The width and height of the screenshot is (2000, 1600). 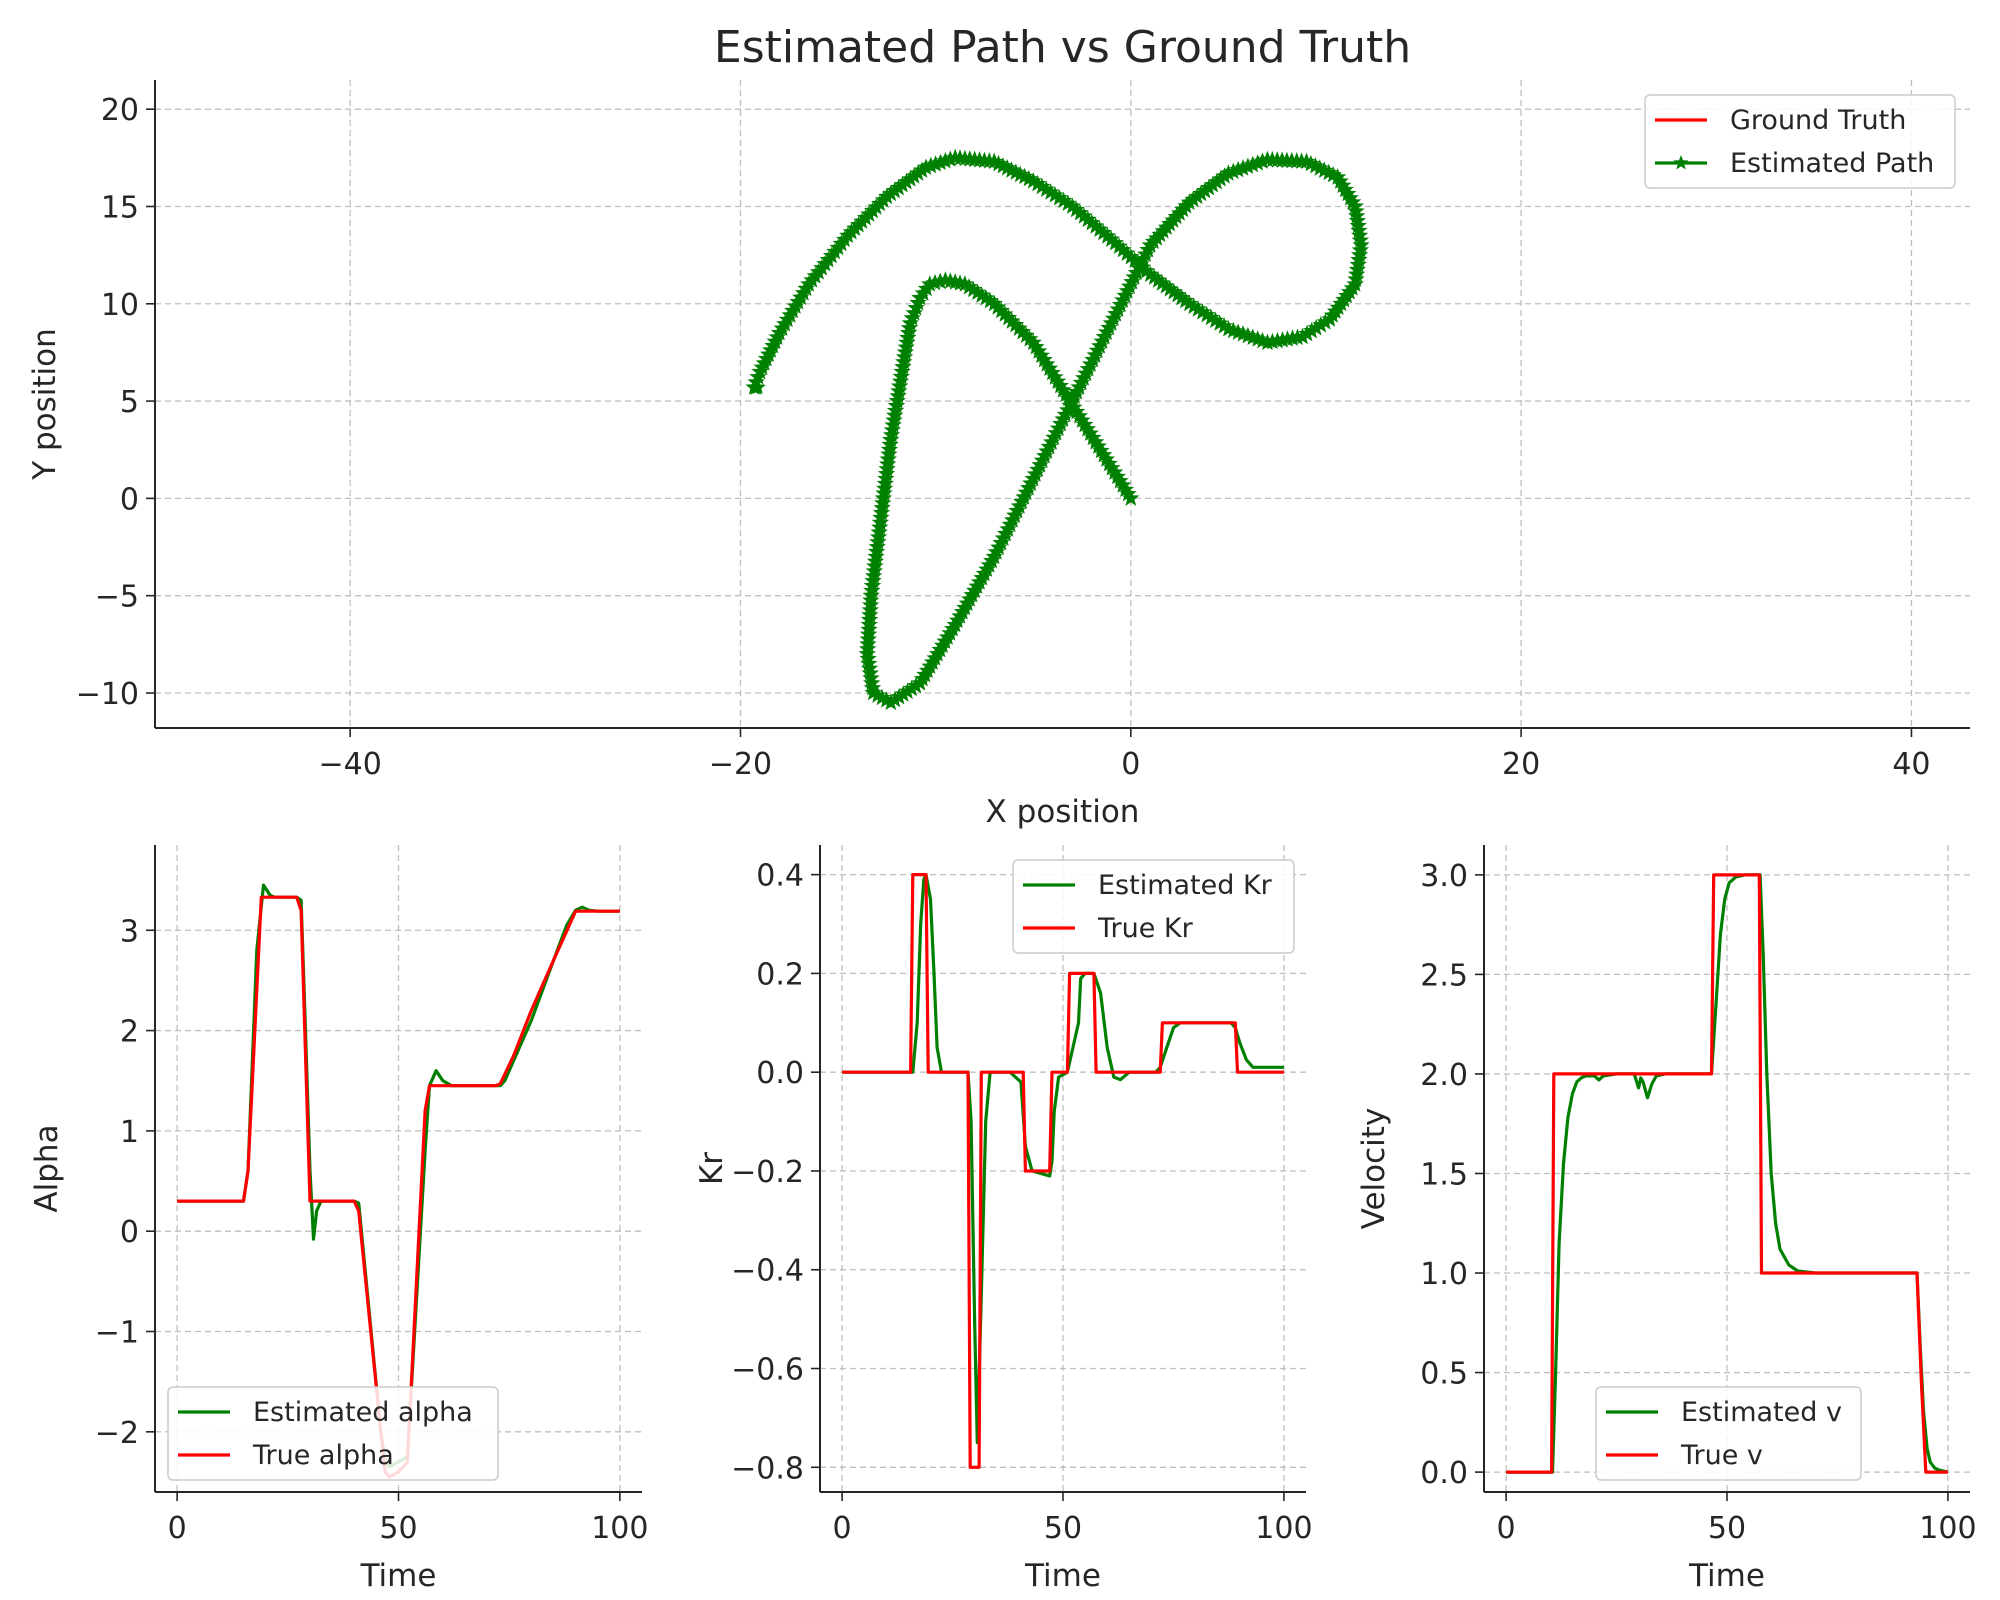 I want to click on legend-label: True alpha, so click(x=323, y=1455).